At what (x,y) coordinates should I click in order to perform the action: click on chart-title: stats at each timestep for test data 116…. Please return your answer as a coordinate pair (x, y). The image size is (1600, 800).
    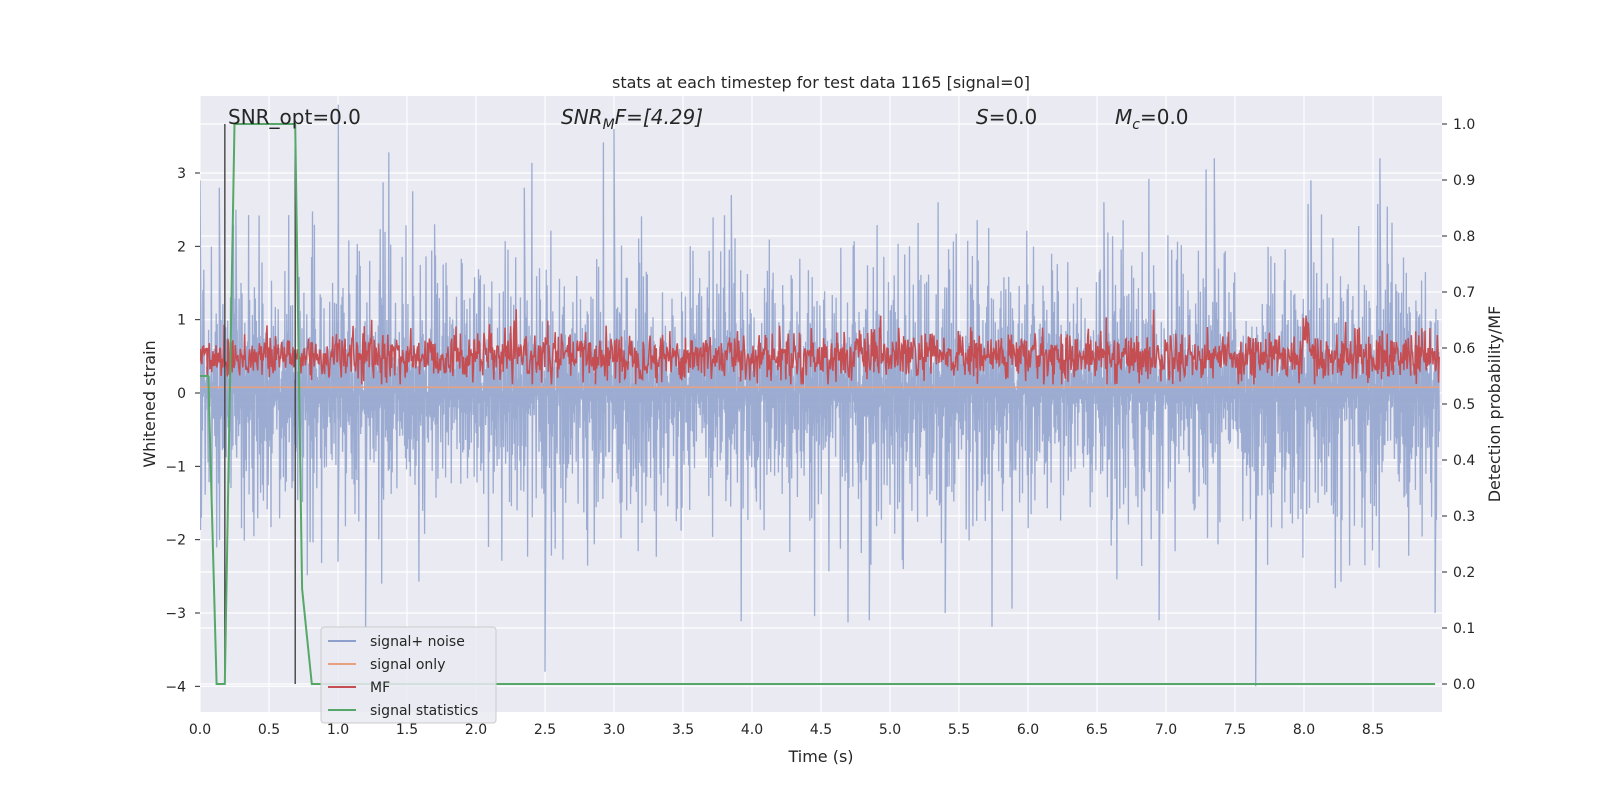
    Looking at the image, I should click on (821, 82).